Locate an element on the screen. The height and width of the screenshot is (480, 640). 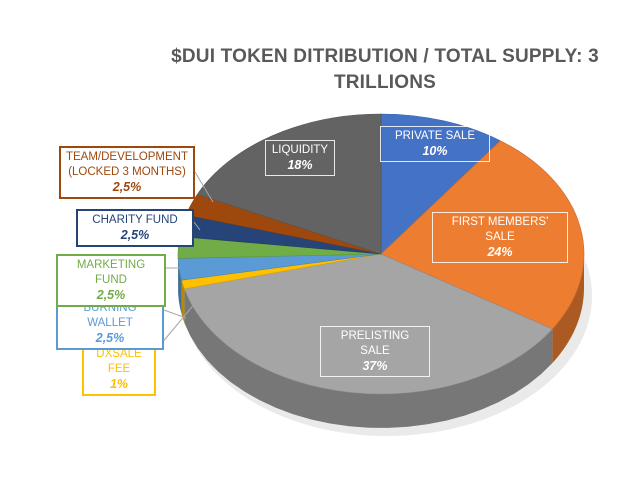
label-text-charity-fund: CHARITY FUND is located at coordinates (135, 220).